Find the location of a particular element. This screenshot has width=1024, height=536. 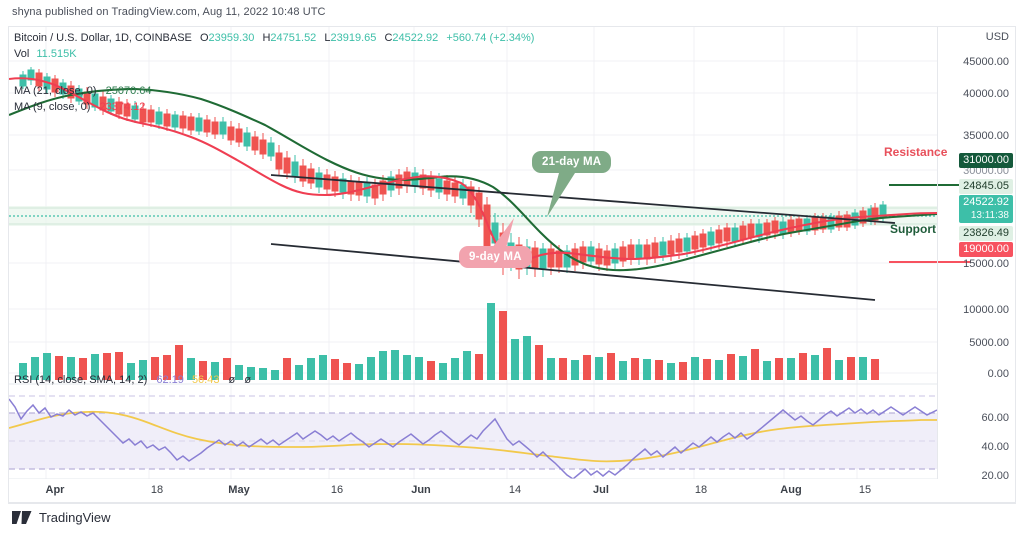

ohlc-low: L23919.65 is located at coordinates (350, 38).